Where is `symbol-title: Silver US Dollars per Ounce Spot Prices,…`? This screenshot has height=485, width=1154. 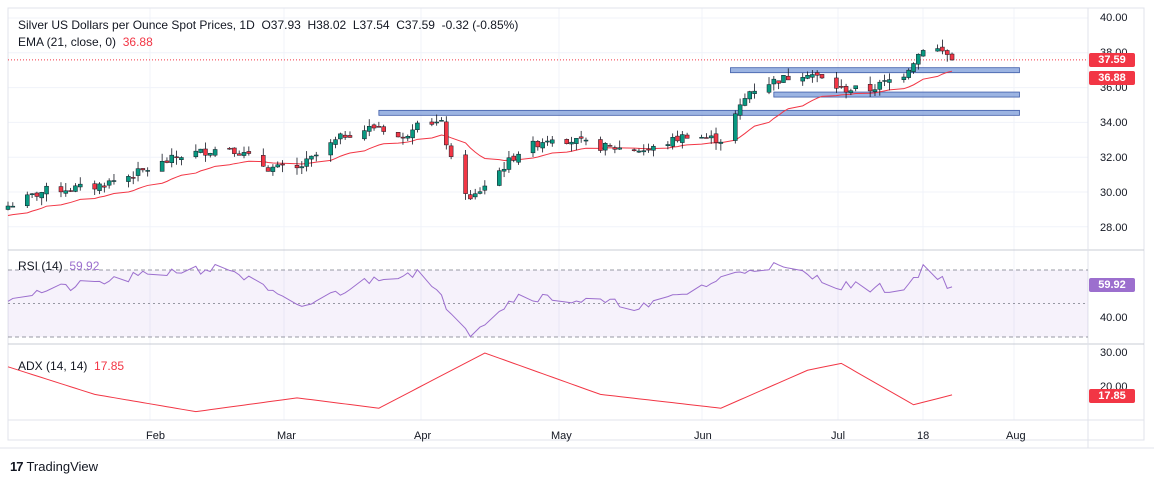
symbol-title: Silver US Dollars per Ounce Spot Prices,… is located at coordinates (136, 25).